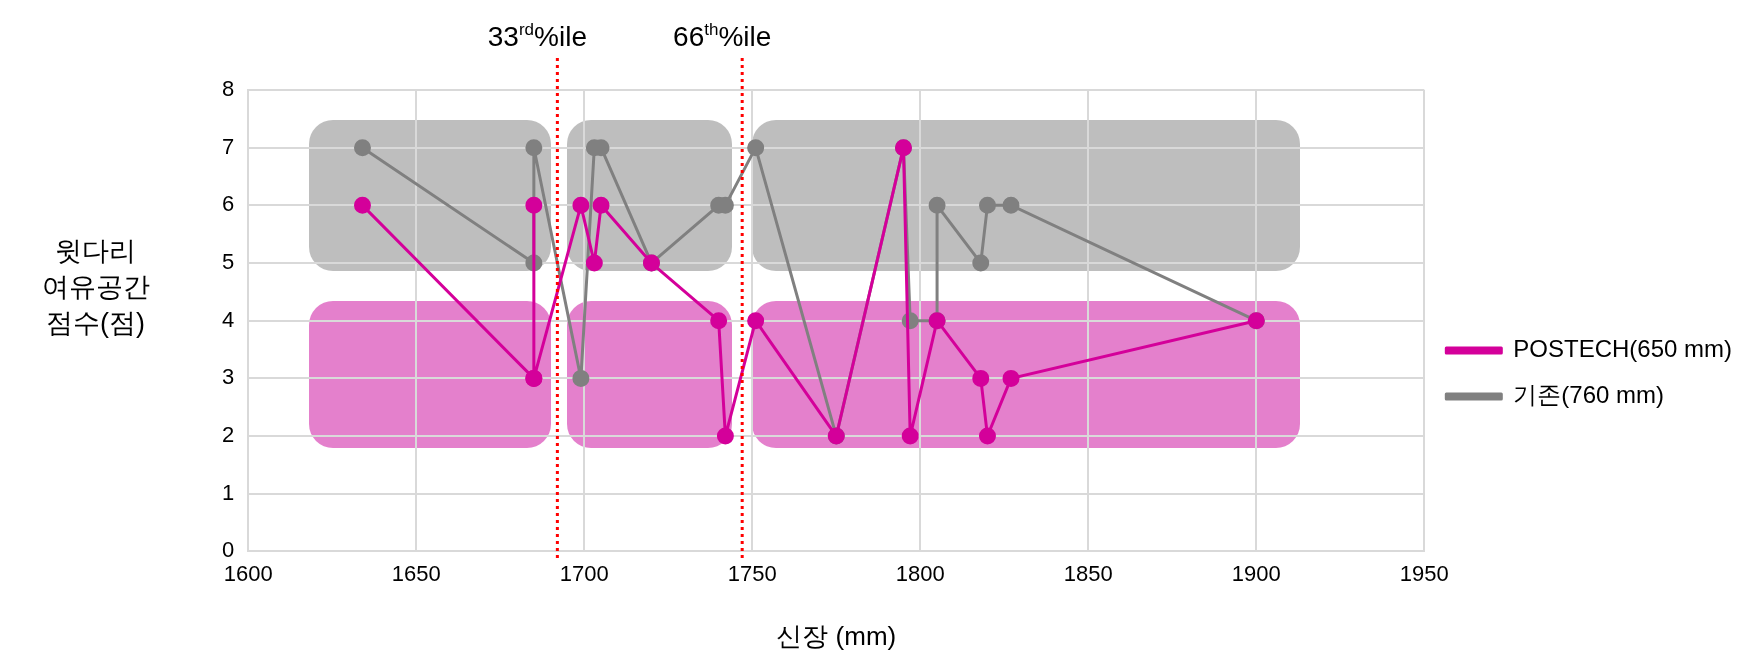 Image resolution: width=1760 pixels, height=671 pixels. I want to click on y-tick-label: 2, so click(228, 435).